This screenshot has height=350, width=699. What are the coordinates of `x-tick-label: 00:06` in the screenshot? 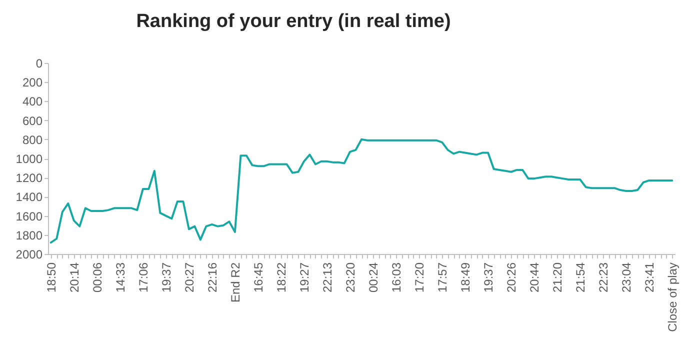 It's located at (97, 277).